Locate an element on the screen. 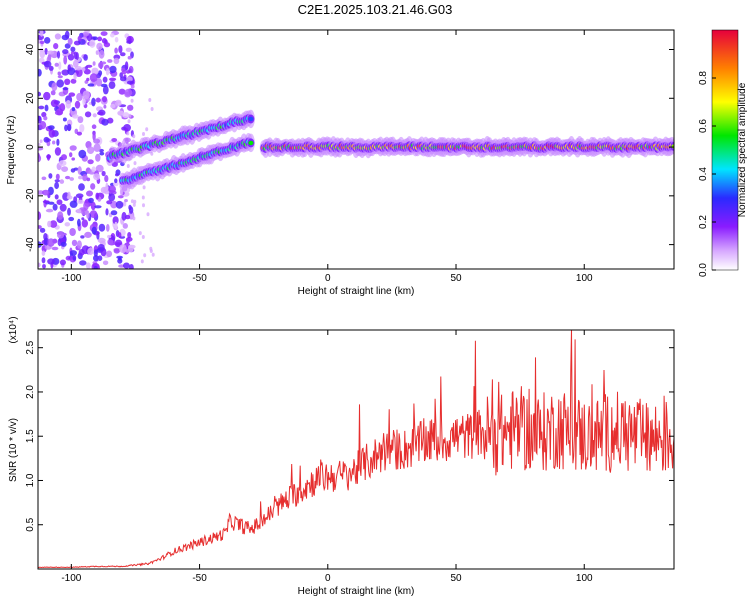 The width and height of the screenshot is (750, 600). colorbar-label: Normalized spectral amplitude is located at coordinates (742, 149).